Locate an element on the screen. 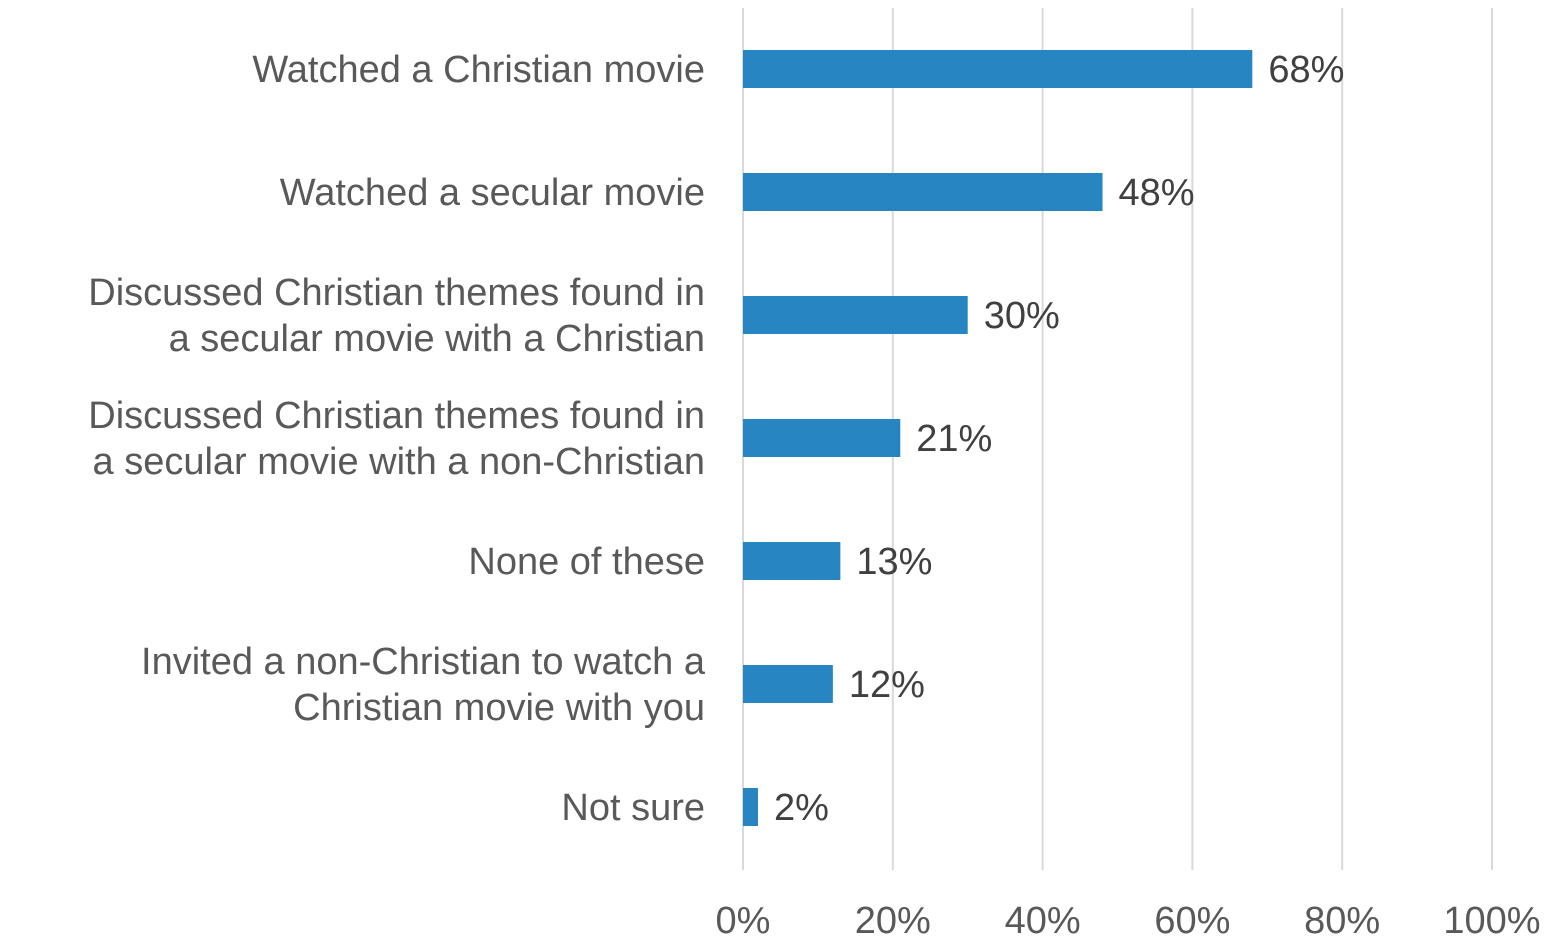 The image size is (1557, 938). x-axis-tick-labels: 0% 20% 40% 60% 80% 100% is located at coordinates (1128, 919).